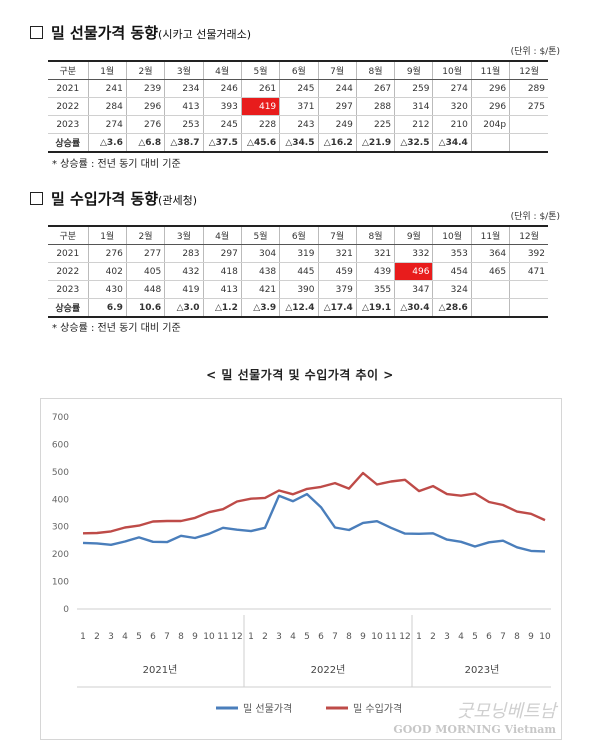 The width and height of the screenshot is (600, 756). I want to click on table-cell: △37.5, so click(222, 143).